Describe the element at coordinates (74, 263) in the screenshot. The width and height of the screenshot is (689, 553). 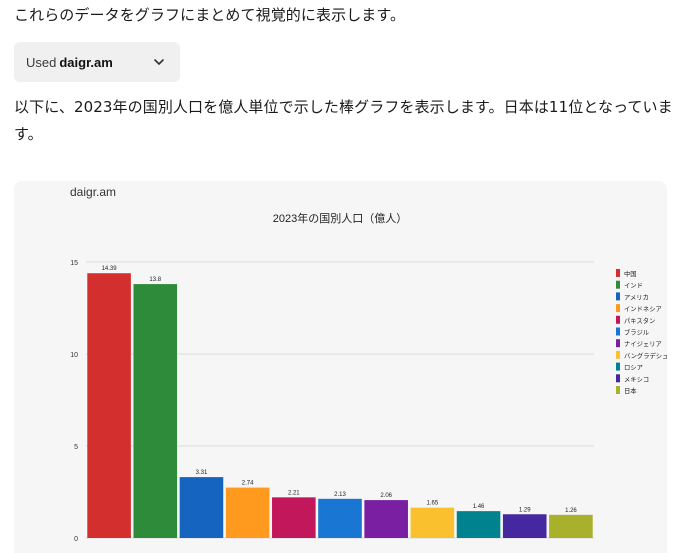
I see `y-tick-label: 15` at that location.